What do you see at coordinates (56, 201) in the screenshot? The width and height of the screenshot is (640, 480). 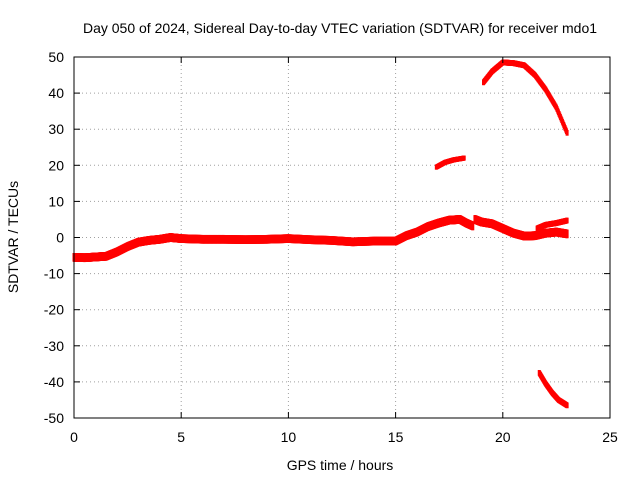 I see `y-tick-label: 10` at bounding box center [56, 201].